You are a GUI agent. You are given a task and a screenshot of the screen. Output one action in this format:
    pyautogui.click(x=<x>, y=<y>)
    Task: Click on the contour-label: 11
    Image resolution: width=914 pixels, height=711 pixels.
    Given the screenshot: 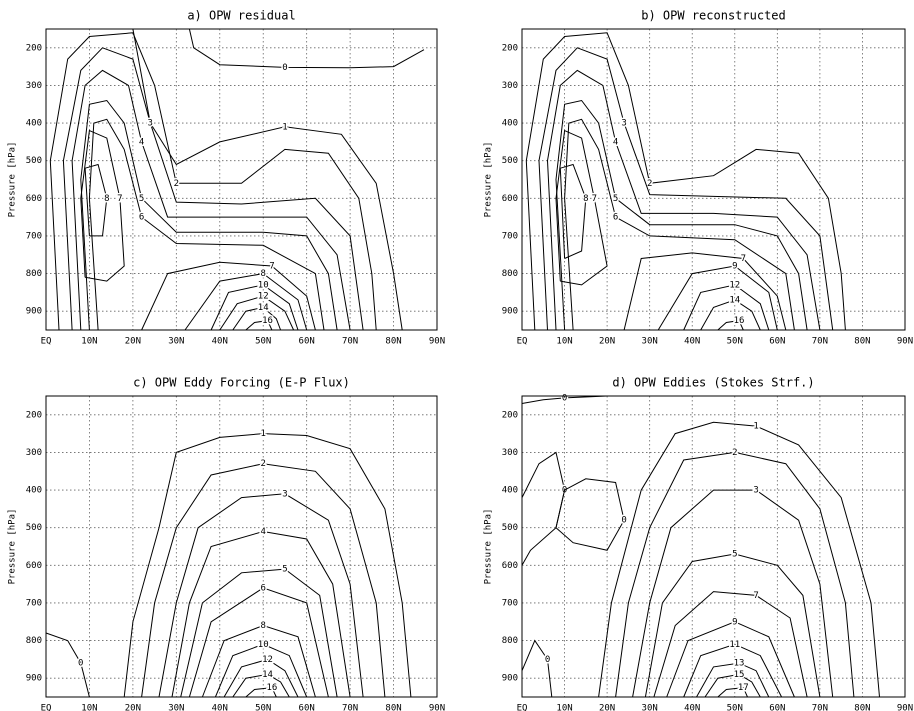 What is the action you would take?
    pyautogui.click(x=734, y=645)
    